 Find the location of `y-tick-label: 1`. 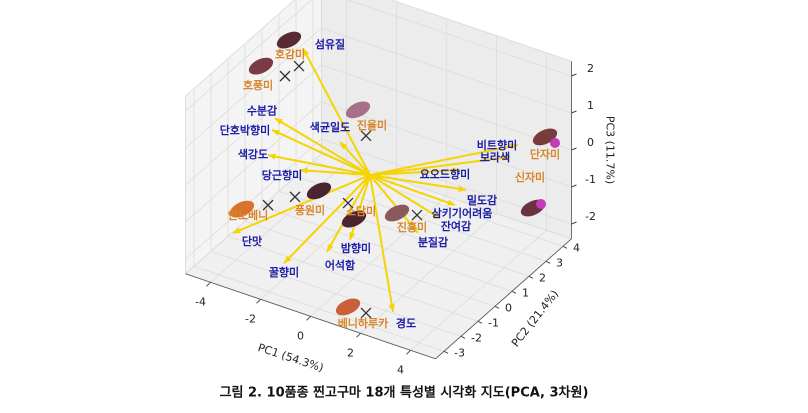

y-tick-label: 1 is located at coordinates (525, 292).